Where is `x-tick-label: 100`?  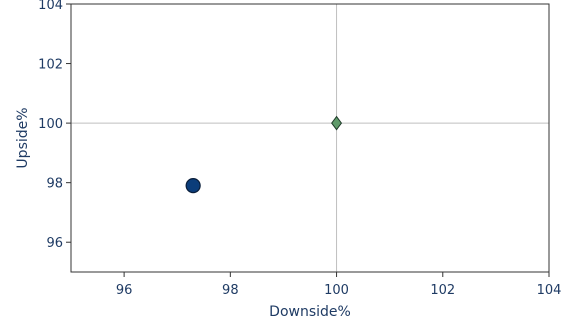
x-tick-label: 100 is located at coordinates (336, 290).